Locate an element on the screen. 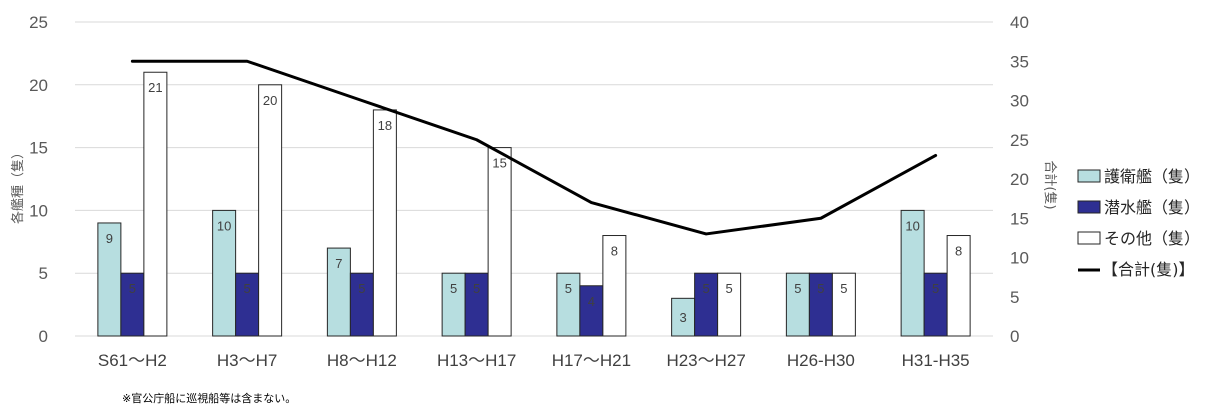  y2-axis-title: 合計(隻) is located at coordinates (1050, 184).